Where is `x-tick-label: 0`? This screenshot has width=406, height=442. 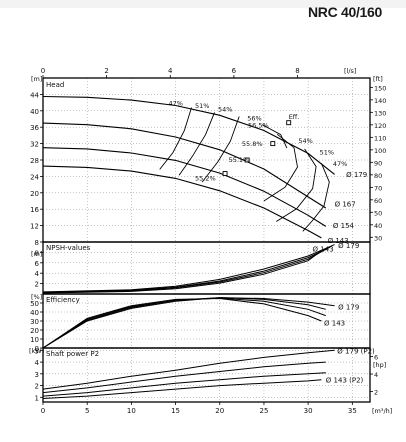
x-tick-label: 0 is located at coordinates (43, 411).